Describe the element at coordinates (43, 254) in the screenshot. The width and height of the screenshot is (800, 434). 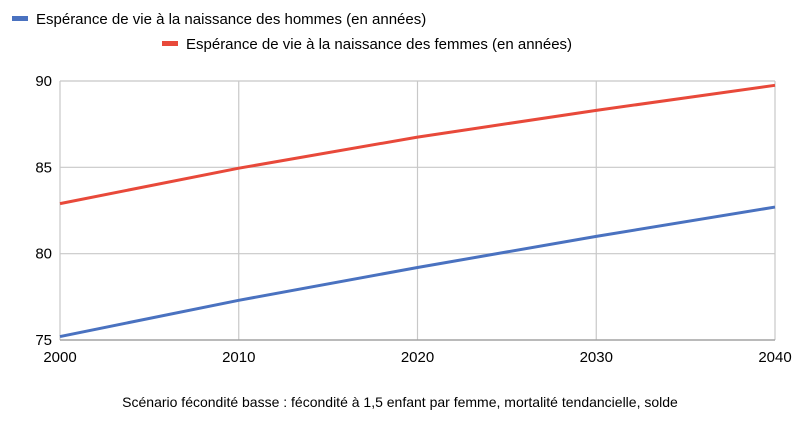
I see `y-tick-label: 80` at that location.